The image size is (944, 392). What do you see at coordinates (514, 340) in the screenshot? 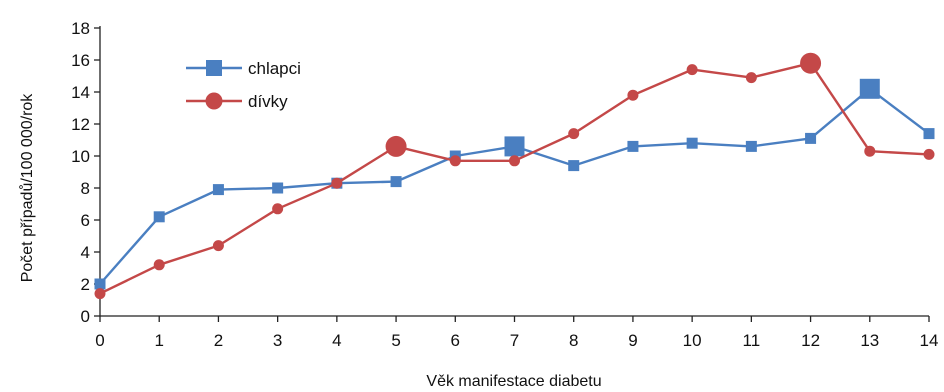
I see `x-tick-label: 7` at bounding box center [514, 340].